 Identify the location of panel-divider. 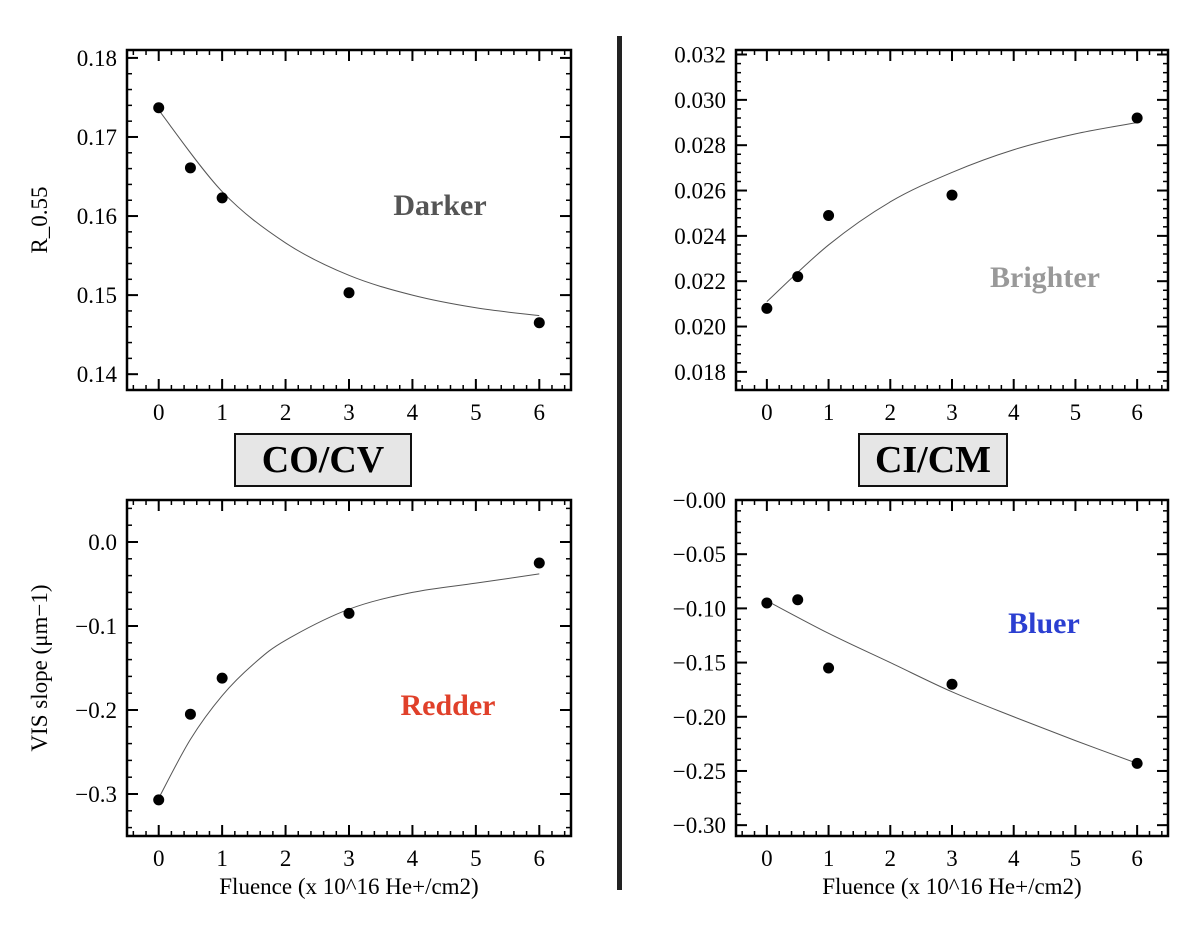
(619, 463).